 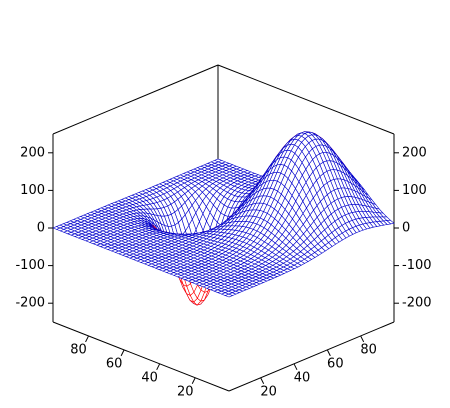 What do you see at coordinates (32, 190) in the screenshot?
I see `z-tick-label-left: 100` at bounding box center [32, 190].